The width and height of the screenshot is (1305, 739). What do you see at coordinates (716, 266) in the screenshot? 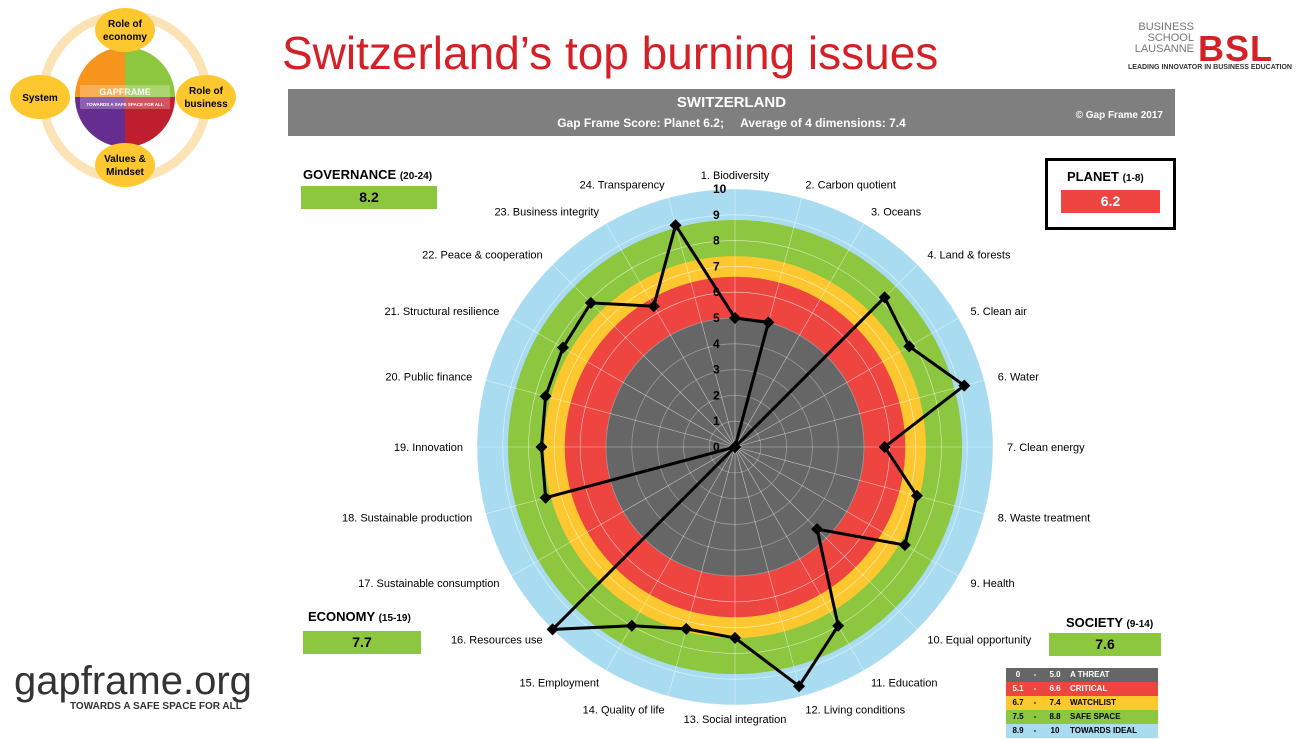
I see `radar-tick-label: 7` at bounding box center [716, 266].